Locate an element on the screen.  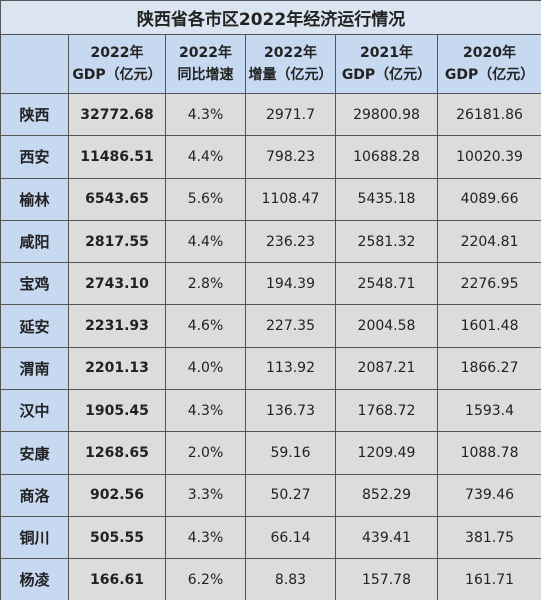
cell: 5435.18 is located at coordinates (386, 199).